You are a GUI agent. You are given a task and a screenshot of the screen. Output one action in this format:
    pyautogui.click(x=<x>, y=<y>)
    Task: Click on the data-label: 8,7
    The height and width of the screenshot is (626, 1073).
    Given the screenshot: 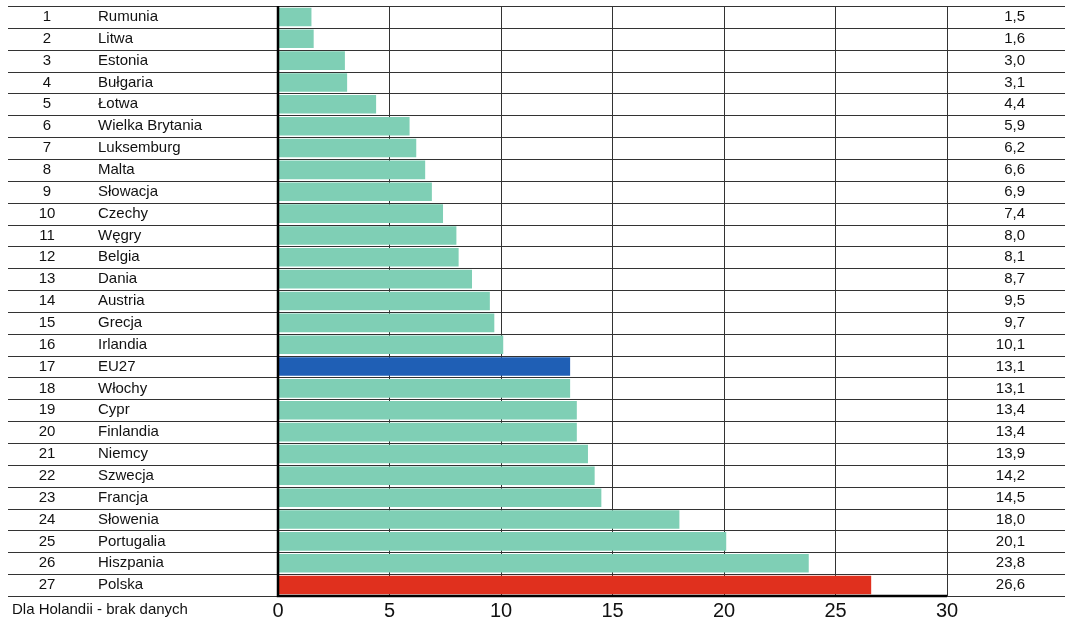 What is the action you would take?
    pyautogui.click(x=1014, y=278)
    